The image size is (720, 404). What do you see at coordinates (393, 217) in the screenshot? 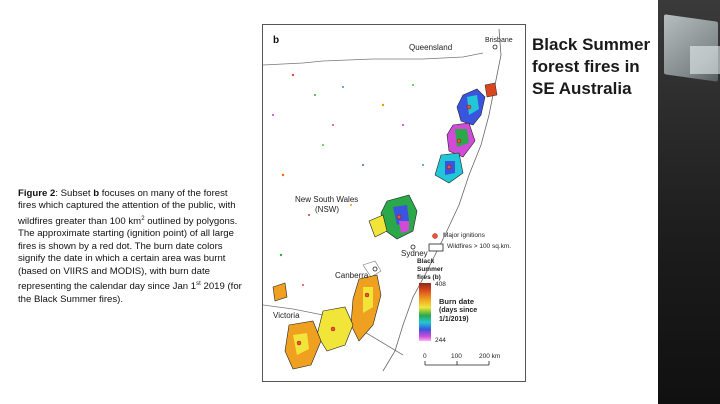
I see `central-fire-cluster` at bounding box center [393, 217].